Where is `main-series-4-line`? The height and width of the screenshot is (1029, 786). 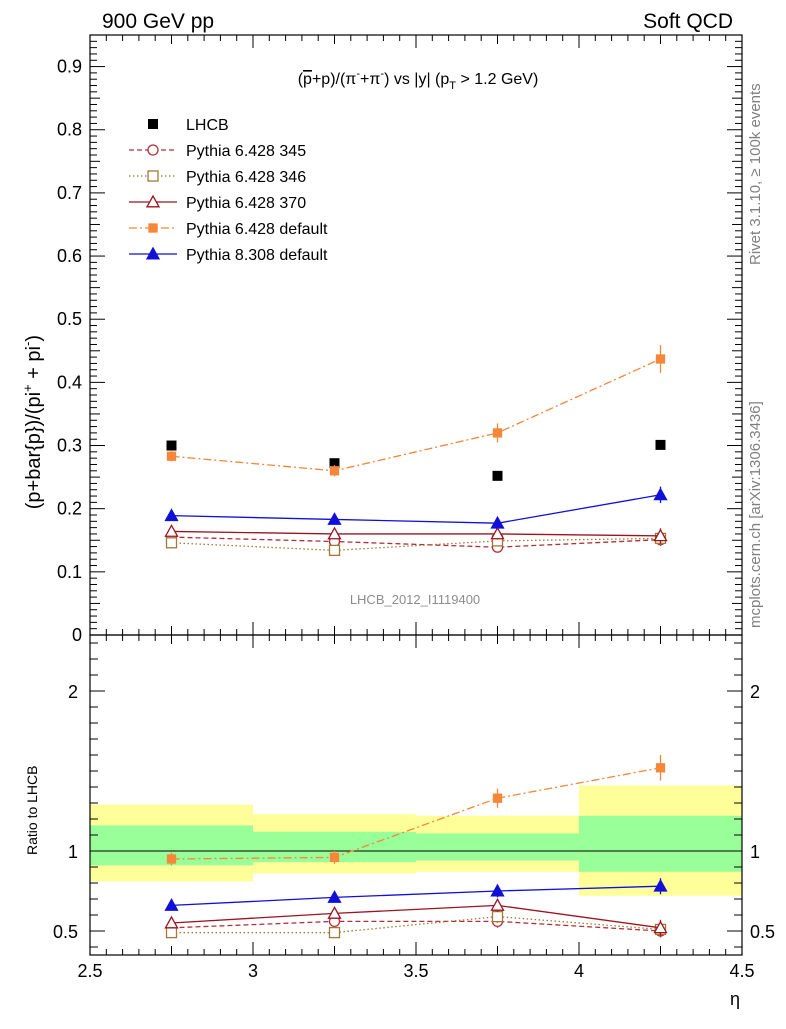 main-series-4-line is located at coordinates (416, 415).